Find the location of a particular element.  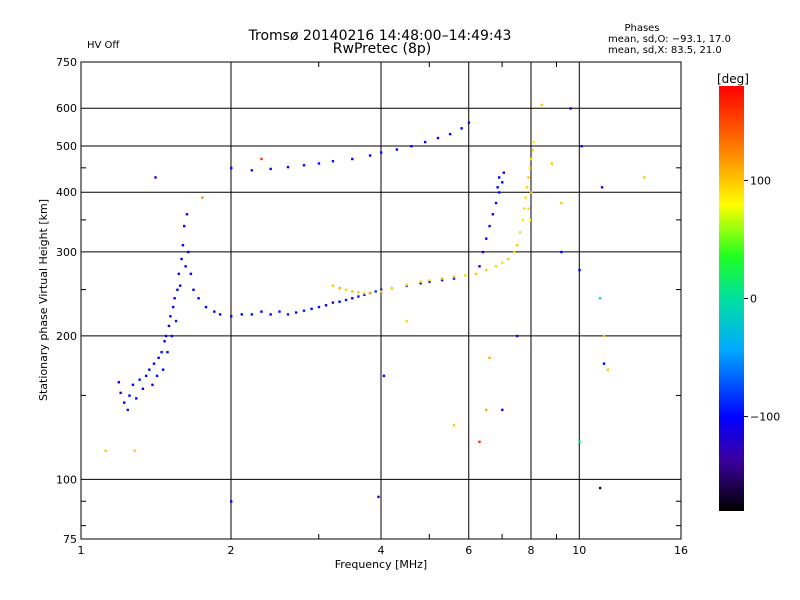

phase-colorbar: [deg] 100 0 −100 is located at coordinates (748, 291).